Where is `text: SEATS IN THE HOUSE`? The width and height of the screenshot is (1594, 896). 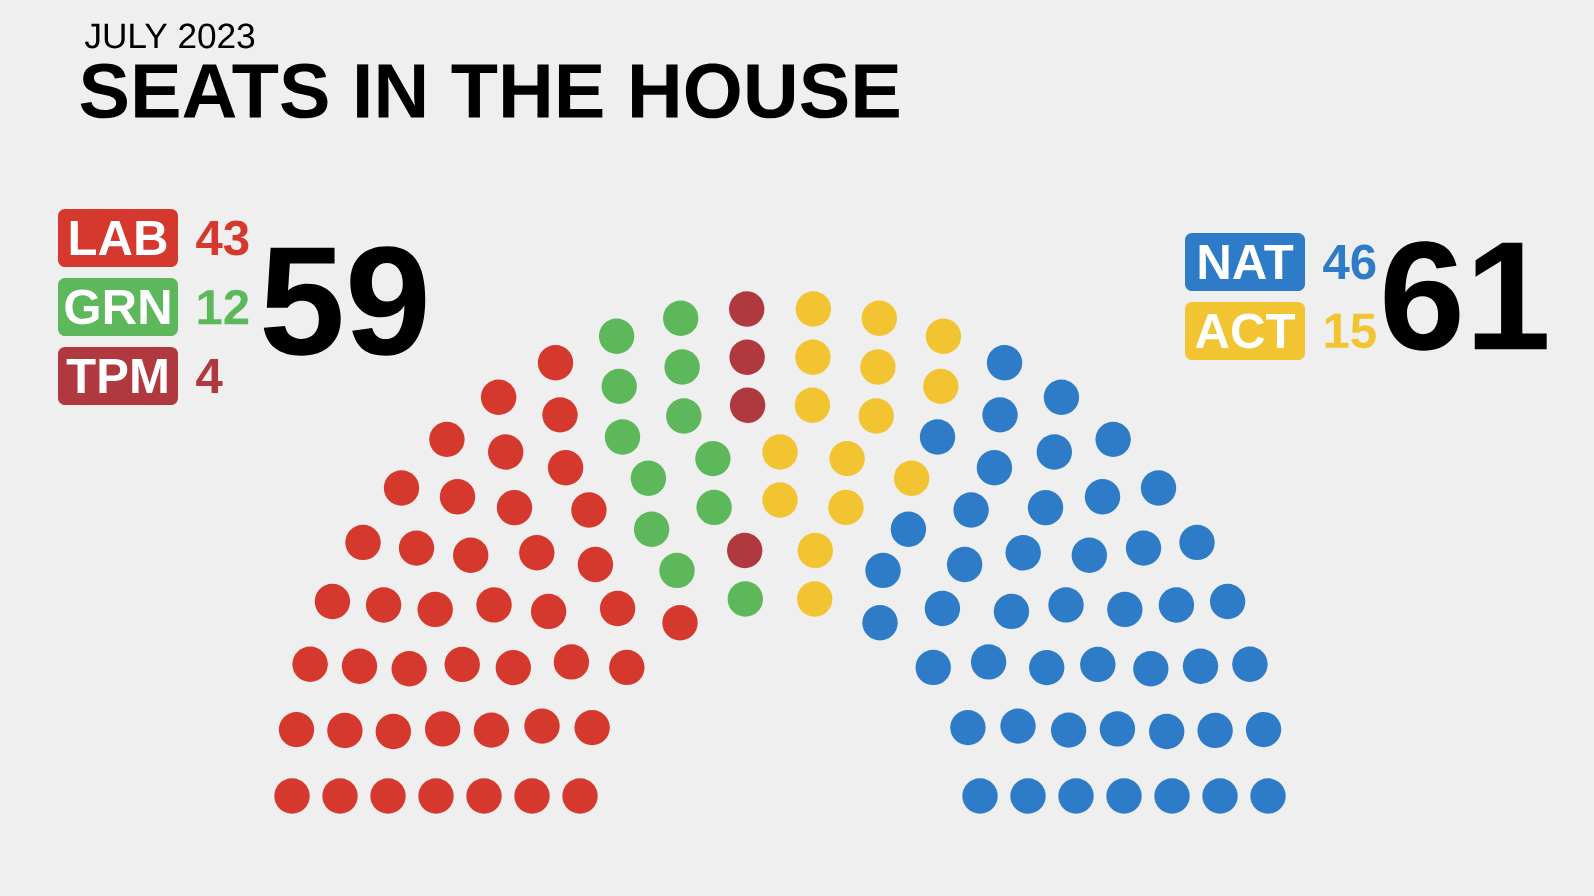
text: SEATS IN THE HOUSE is located at coordinates (489, 91).